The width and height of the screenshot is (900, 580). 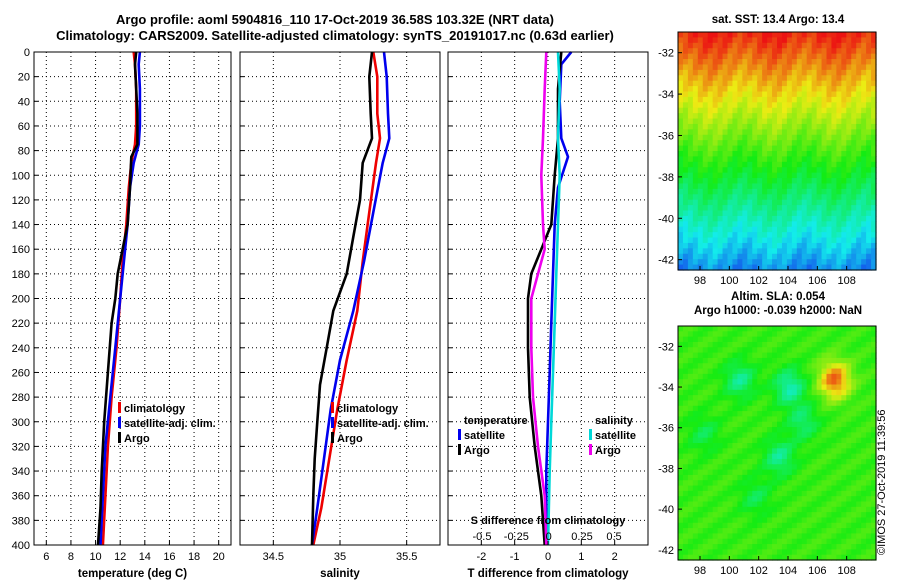 I want to click on temperature-ytick-label: 180, so click(x=21, y=275).